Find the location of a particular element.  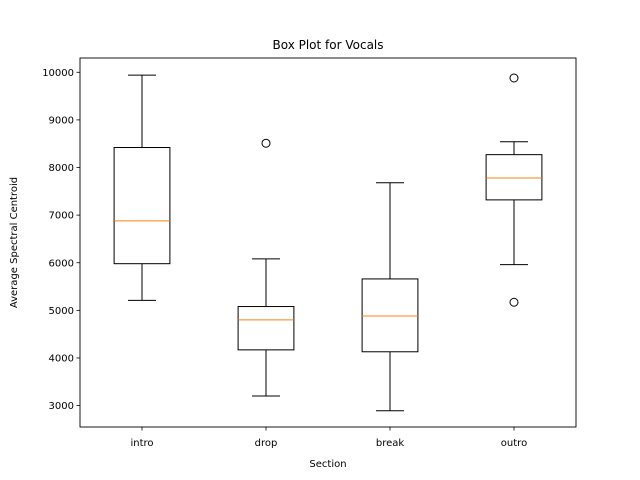

x-tick-label: break is located at coordinates (390, 443).